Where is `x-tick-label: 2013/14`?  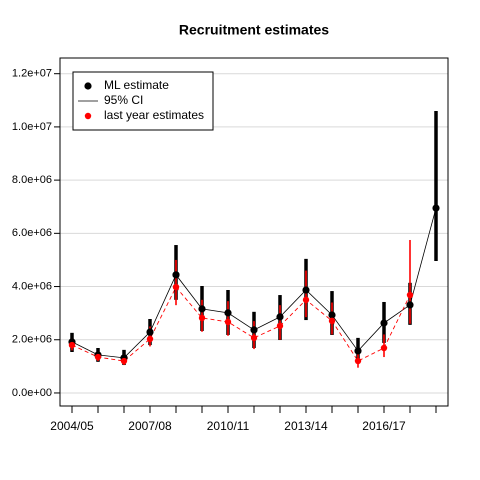 x-tick-label: 2013/14 is located at coordinates (306, 426).